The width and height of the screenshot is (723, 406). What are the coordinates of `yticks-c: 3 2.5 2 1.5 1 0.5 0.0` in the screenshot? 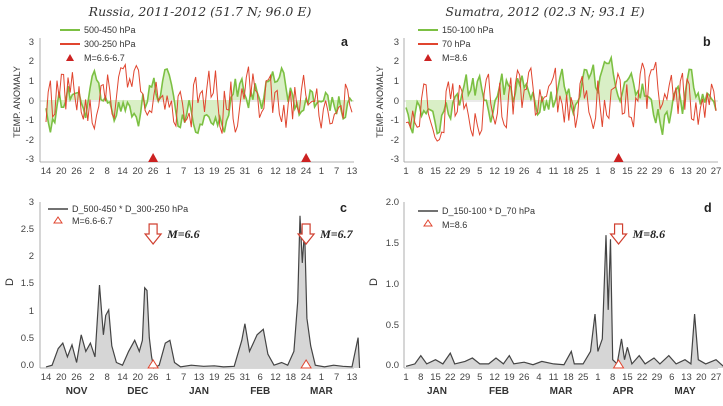 It's located at (27, 284).